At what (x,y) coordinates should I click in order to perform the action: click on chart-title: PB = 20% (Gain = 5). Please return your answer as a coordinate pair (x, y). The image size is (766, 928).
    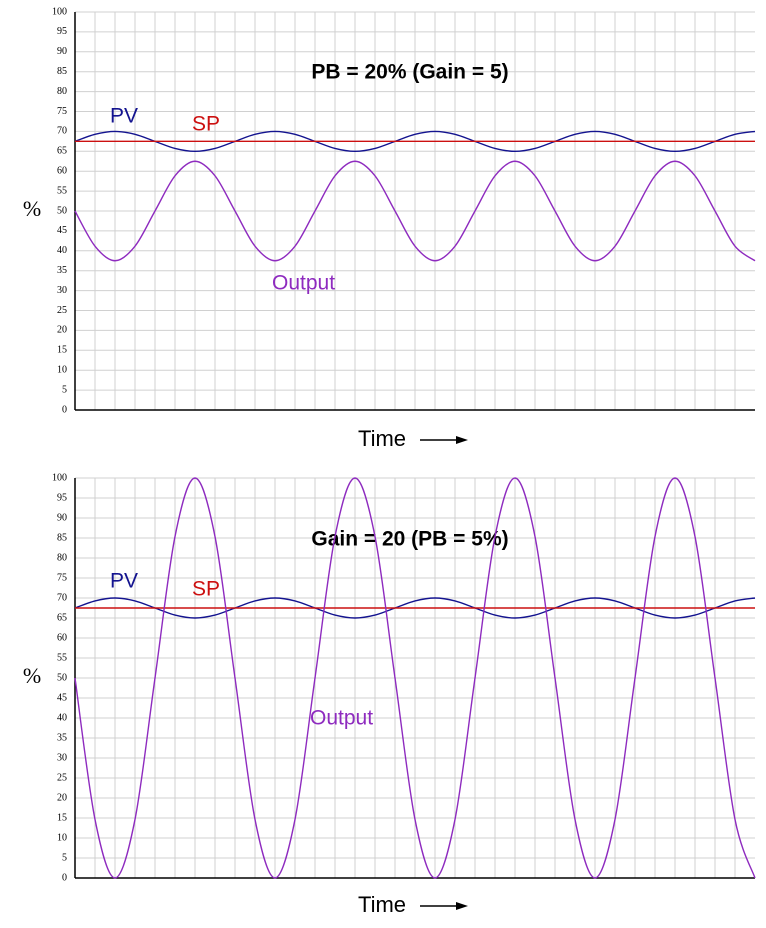
    Looking at the image, I should click on (409, 72).